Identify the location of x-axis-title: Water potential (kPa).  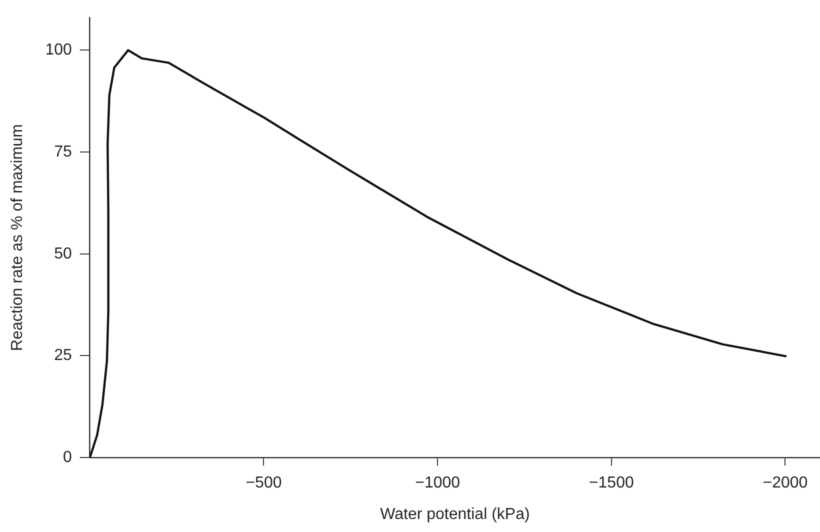
(455, 514).